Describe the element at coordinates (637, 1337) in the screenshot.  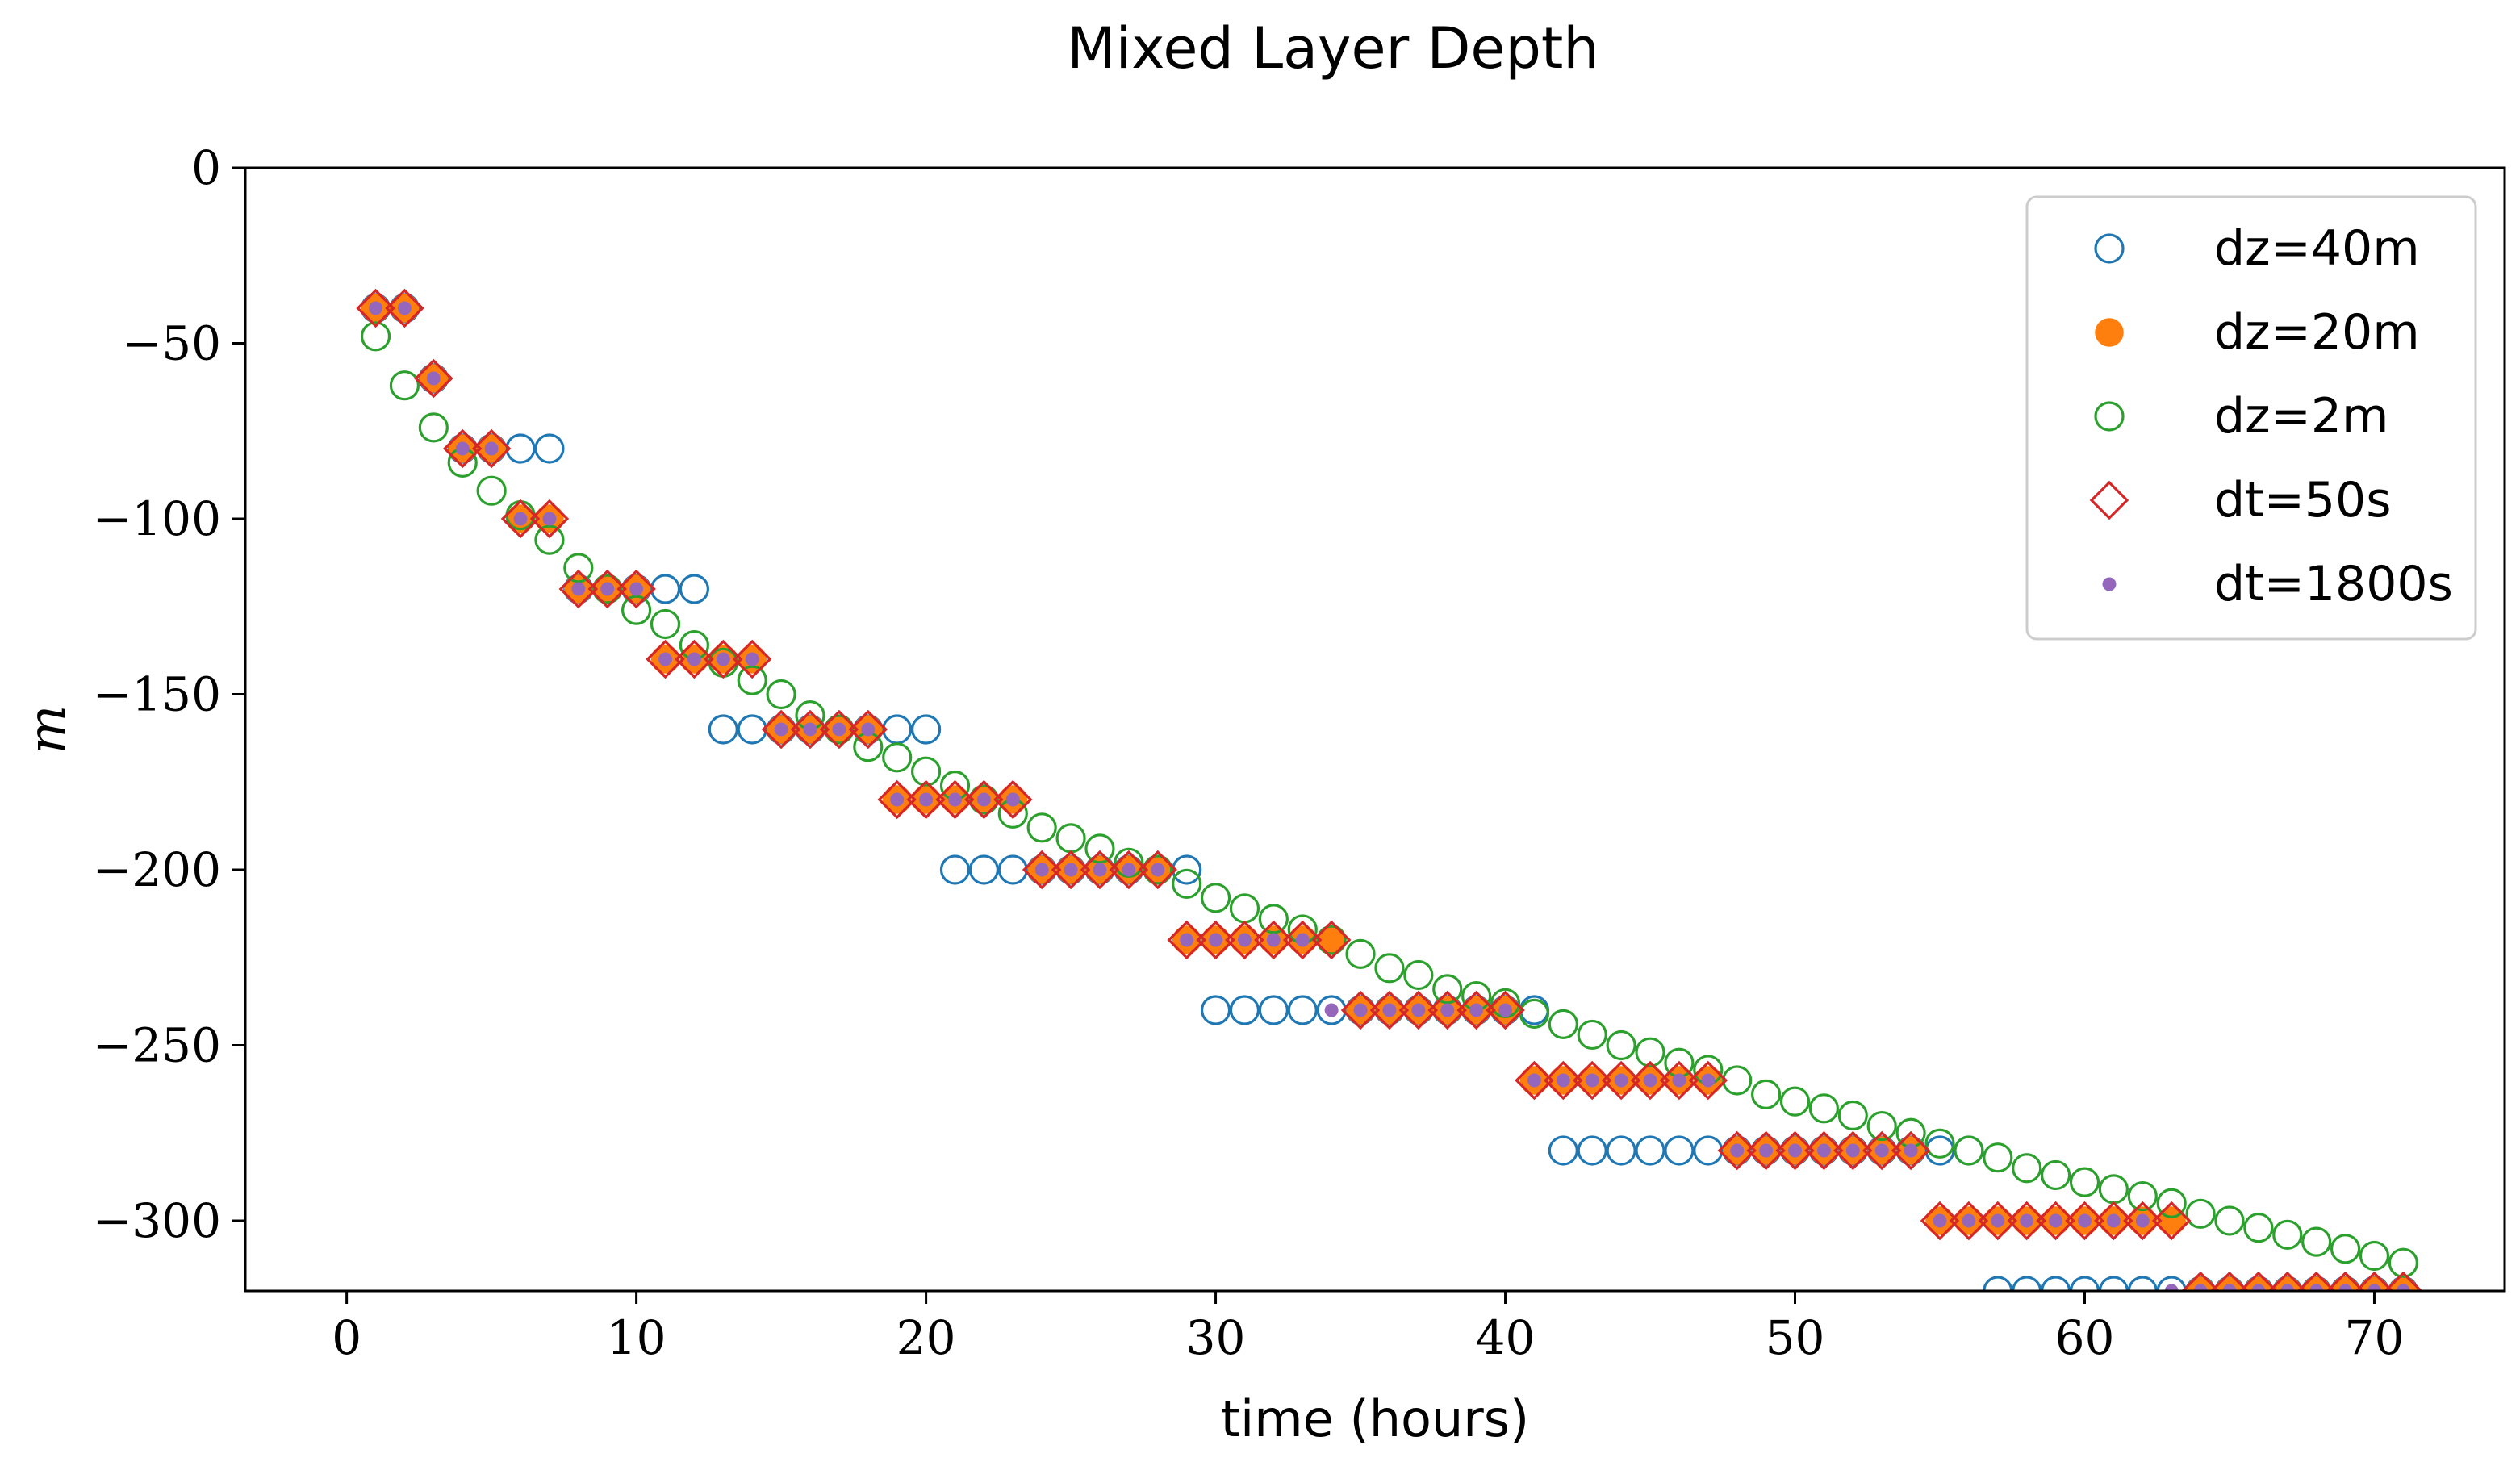
I see `x-tick-label: 10` at that location.